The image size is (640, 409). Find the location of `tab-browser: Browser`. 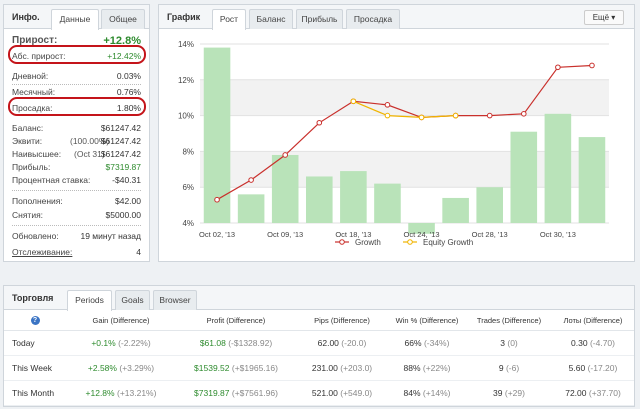

tab-browser: Browser is located at coordinates (175, 300).